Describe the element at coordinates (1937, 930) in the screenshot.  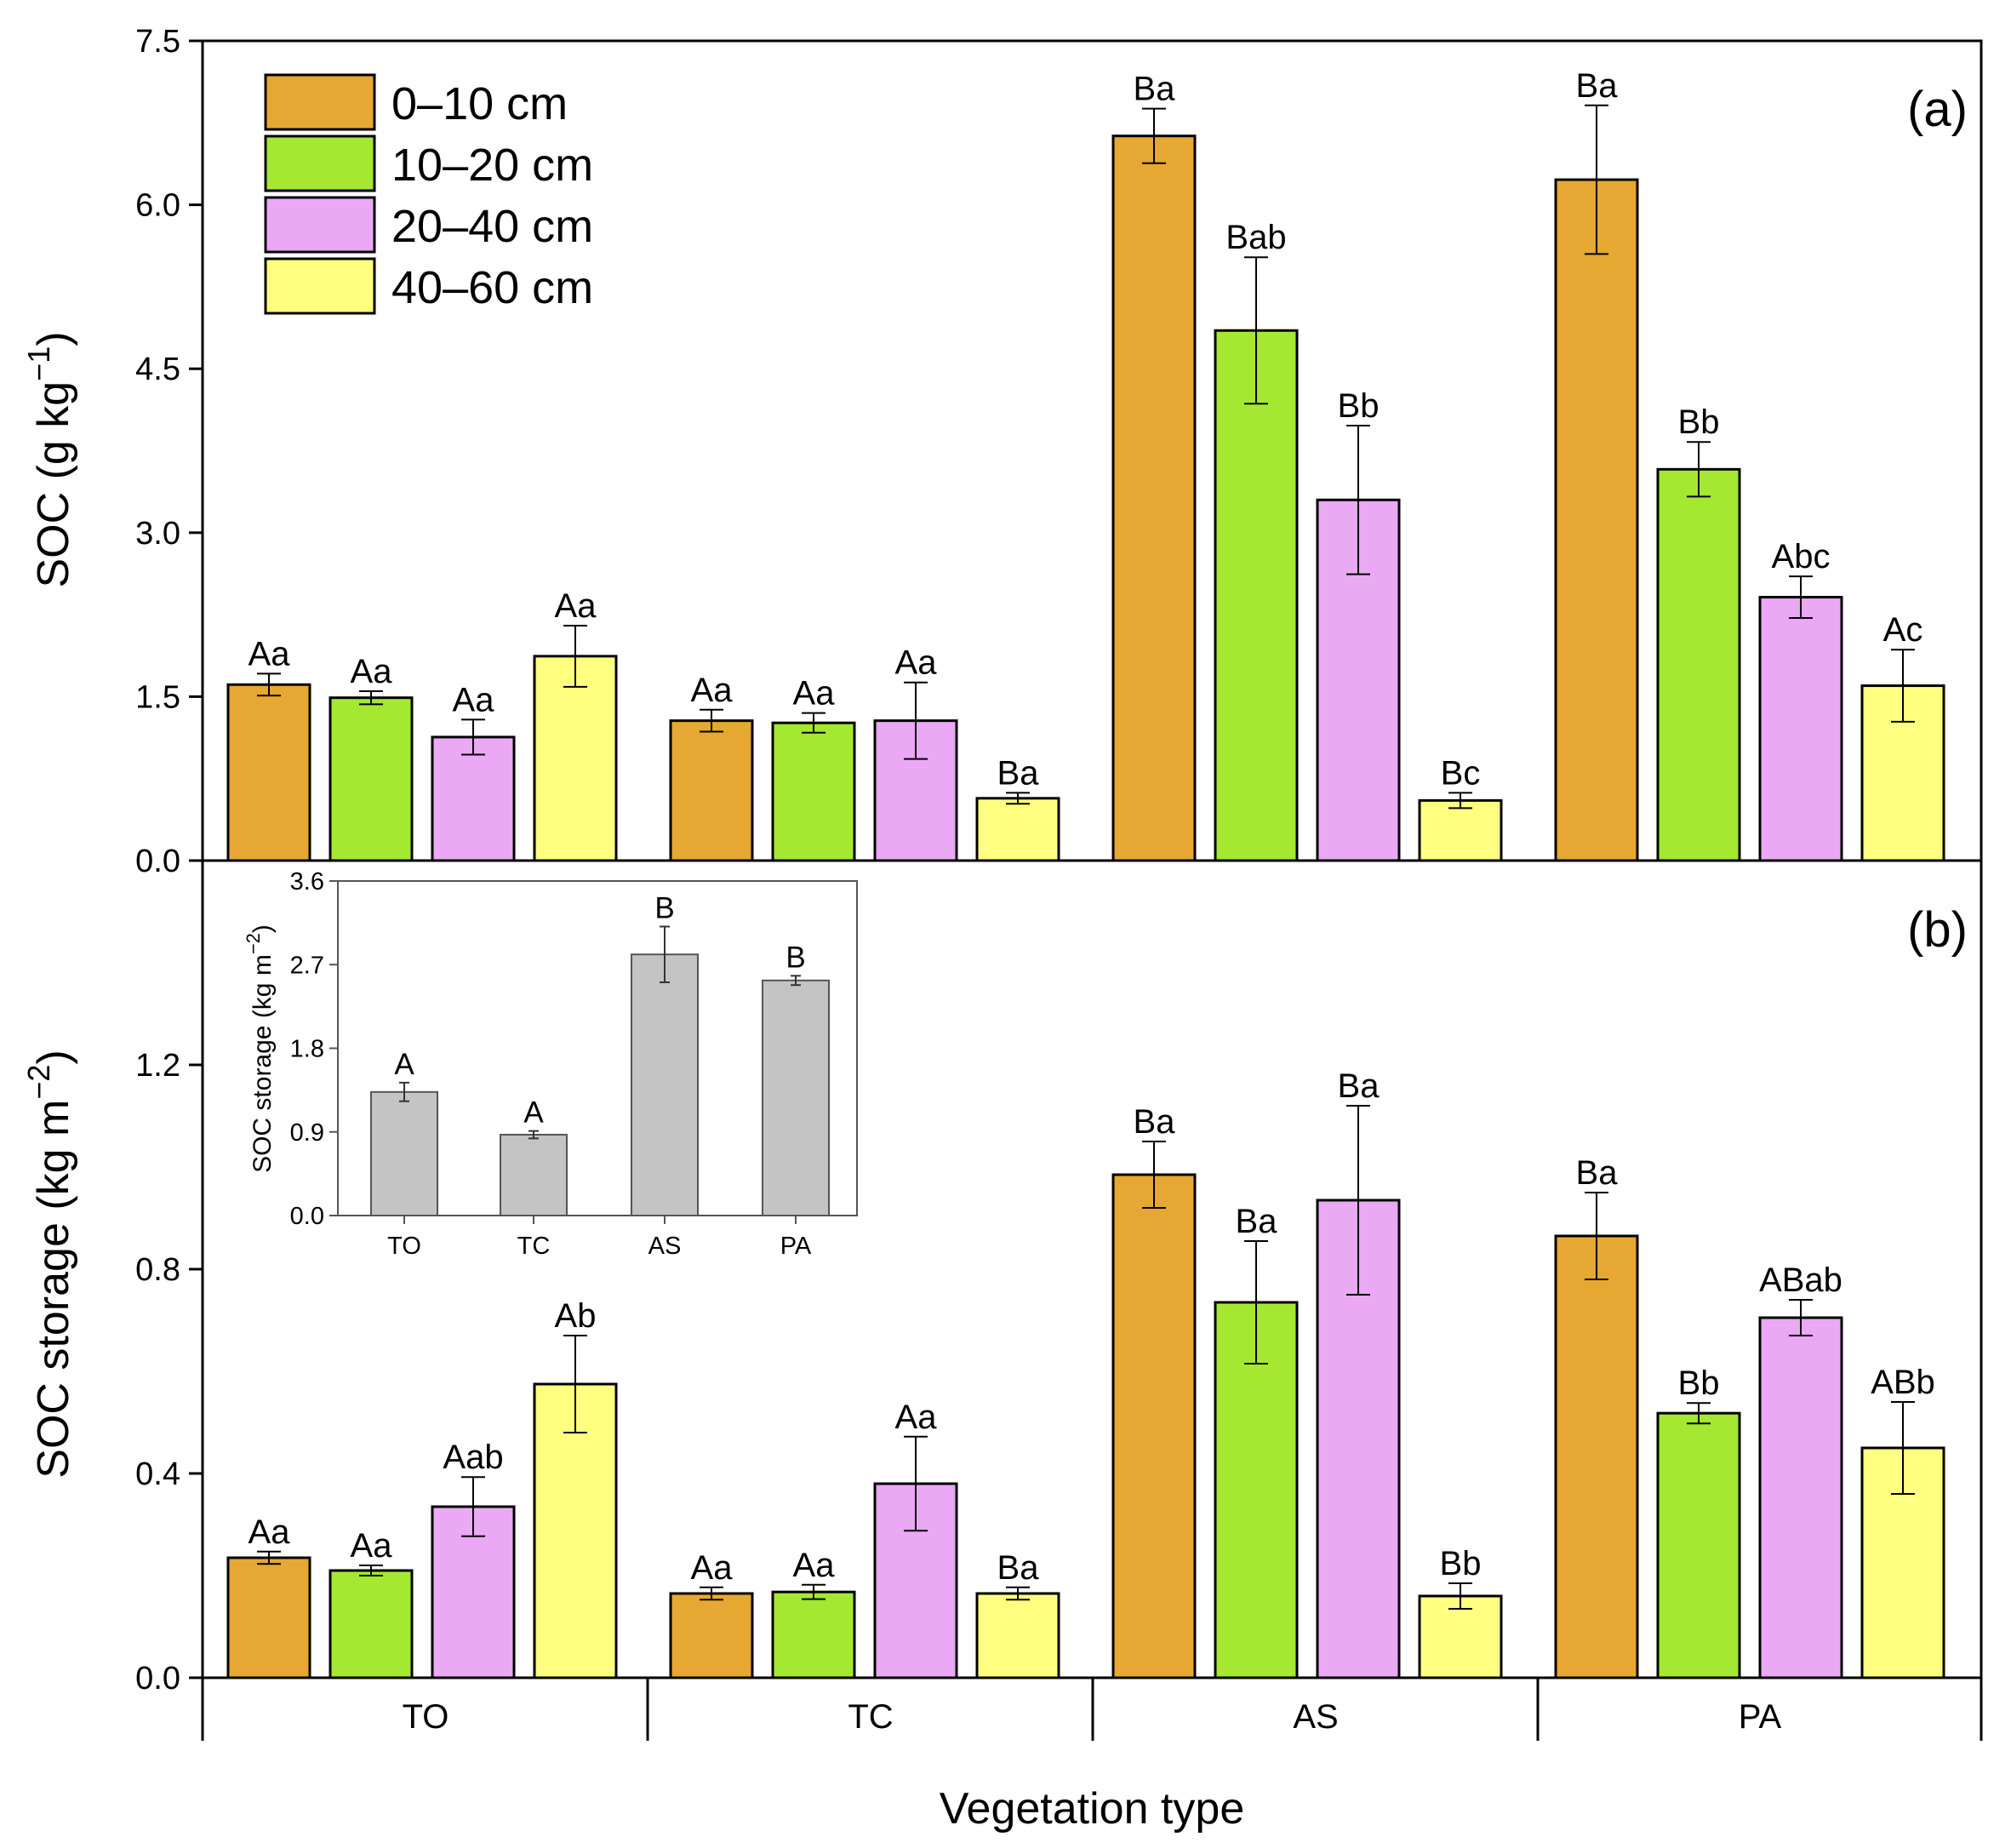
I see `panel-b-label: (b)` at that location.